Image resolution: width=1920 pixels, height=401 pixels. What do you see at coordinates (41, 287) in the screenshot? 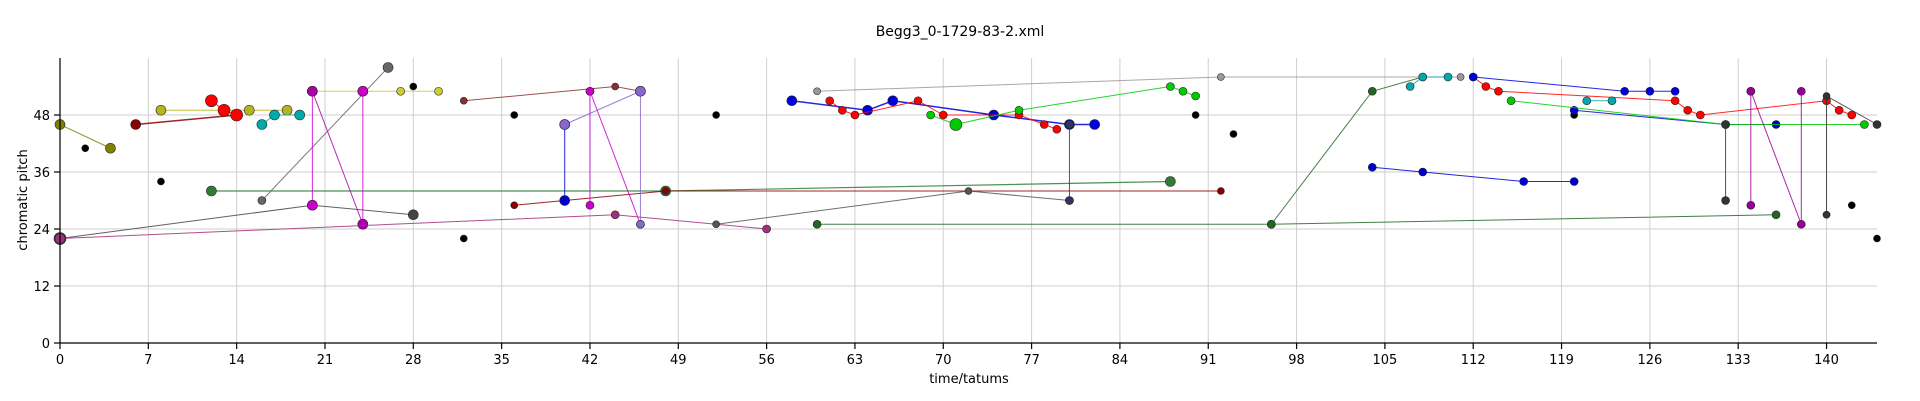
I see `y-tick-label: 12` at bounding box center [41, 287].